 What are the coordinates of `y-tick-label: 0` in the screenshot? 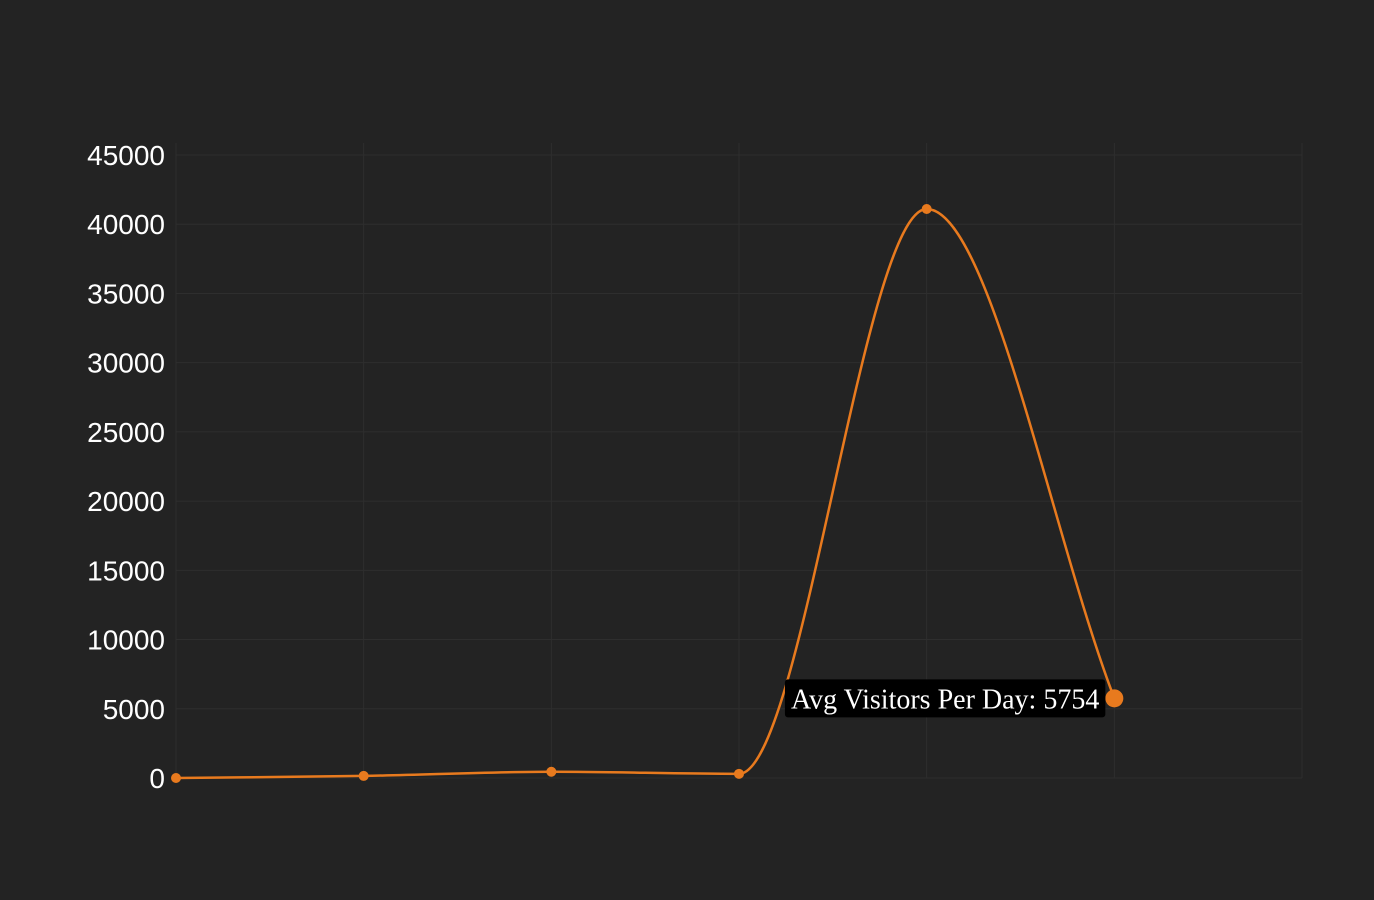 It's located at (157, 778).